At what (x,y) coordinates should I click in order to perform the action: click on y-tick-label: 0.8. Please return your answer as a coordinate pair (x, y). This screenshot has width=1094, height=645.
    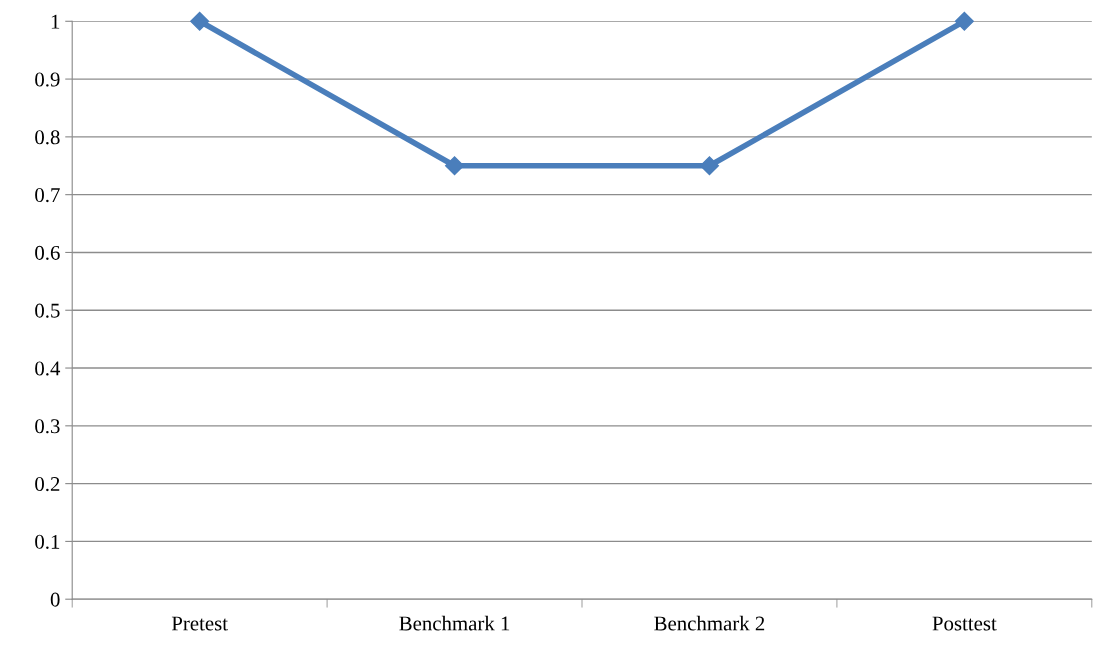
    Looking at the image, I should click on (47, 137).